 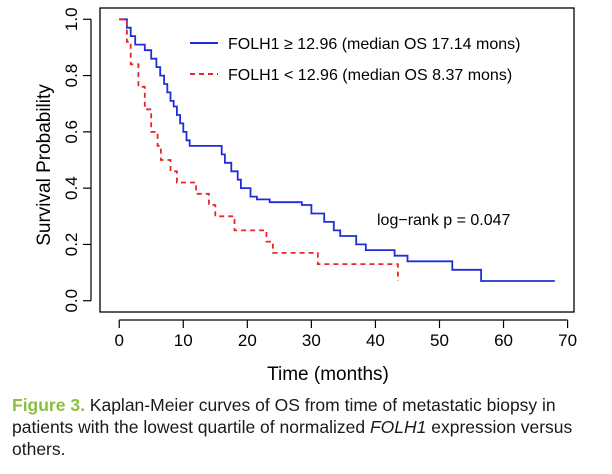 What do you see at coordinates (328, 374) in the screenshot?
I see `x-axis-label: Time (months)` at bounding box center [328, 374].